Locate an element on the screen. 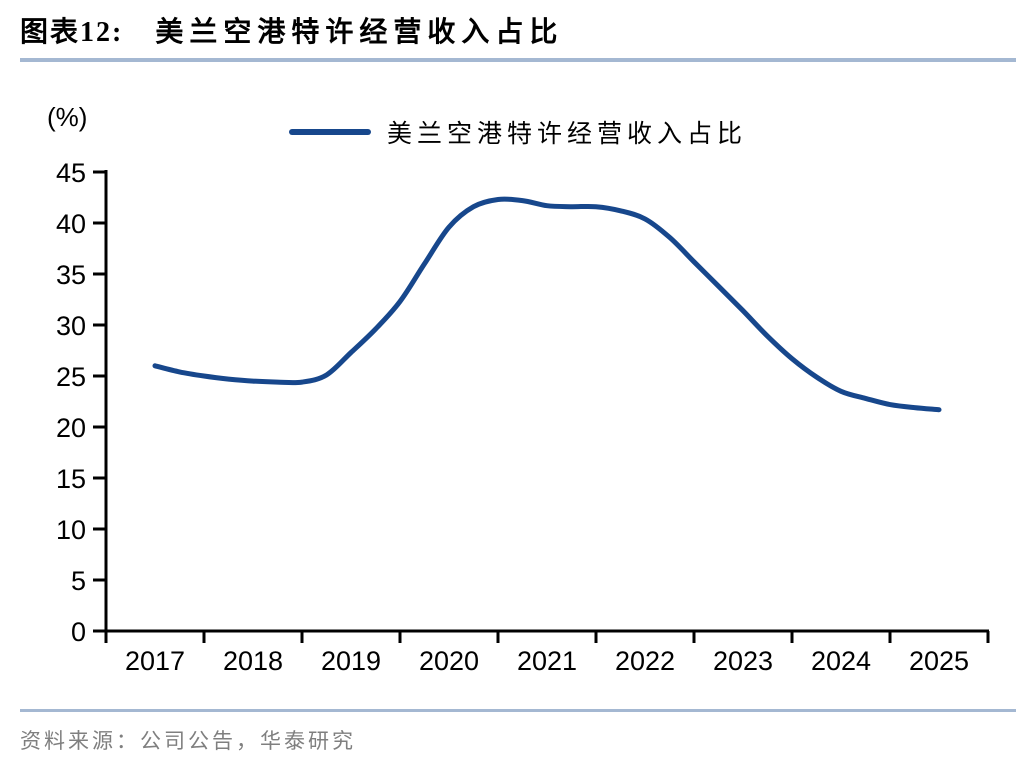 Image resolution: width=1036 pixels, height=764 pixels. x-tick-label: 2021 is located at coordinates (547, 661).